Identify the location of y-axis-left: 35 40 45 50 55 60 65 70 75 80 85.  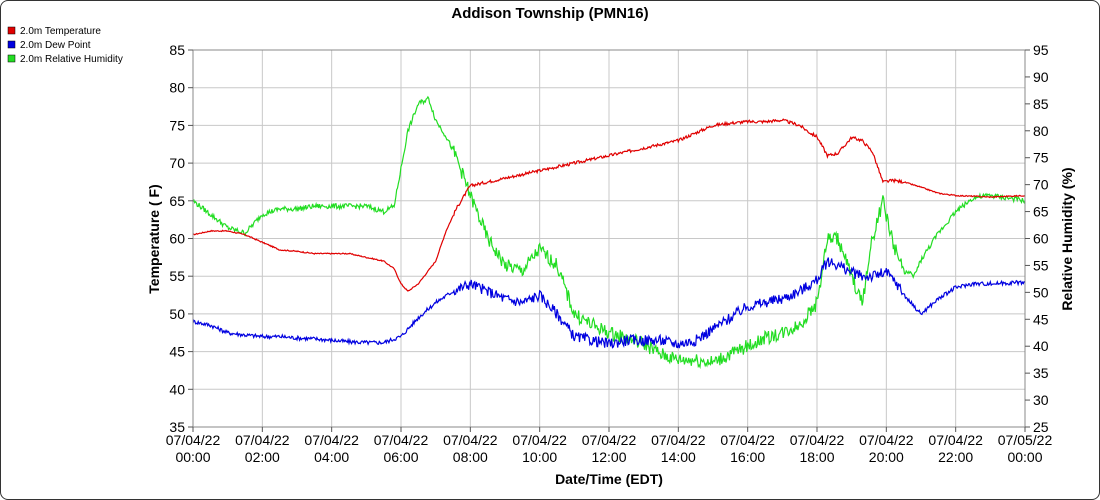
(181, 238).